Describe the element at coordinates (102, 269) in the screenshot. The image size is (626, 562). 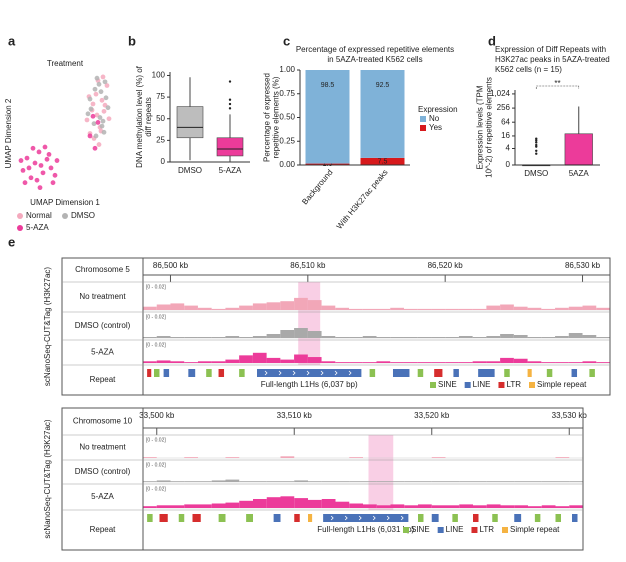
I see `chromosome-label: Chromosome 5` at that location.